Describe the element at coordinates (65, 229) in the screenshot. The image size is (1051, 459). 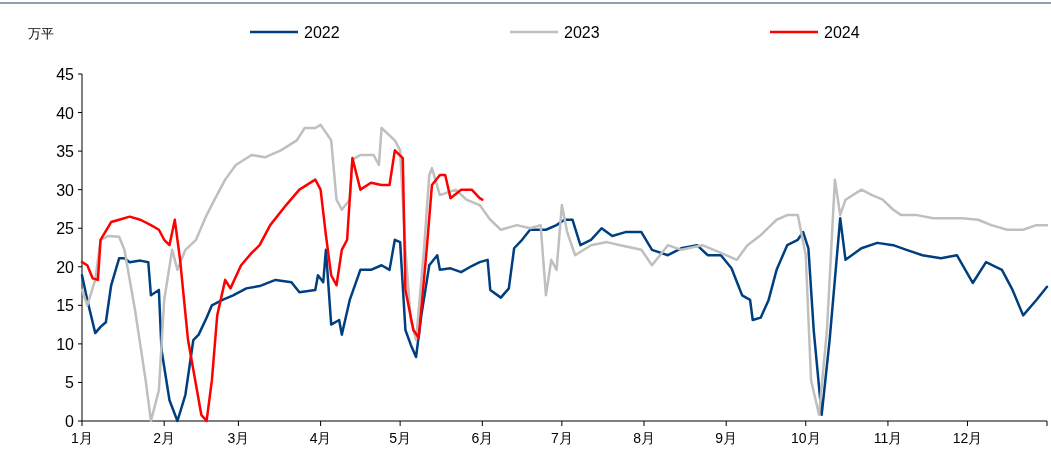
I see `y-tick-label: 25` at that location.